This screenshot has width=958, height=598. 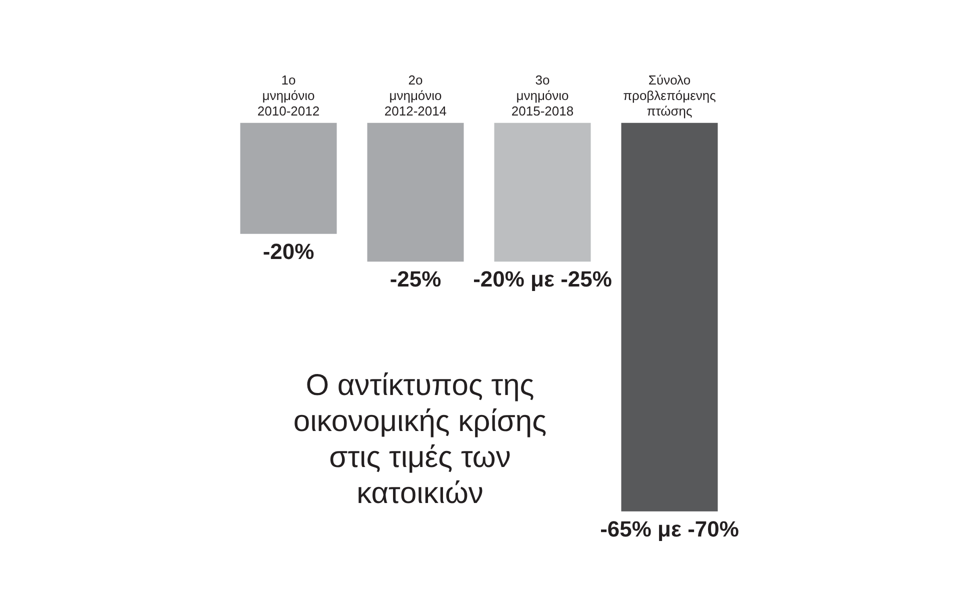 What do you see at coordinates (288, 95) in the screenshot?
I see `x-tick-label: 1ο μνημόνιο 2010-2012` at bounding box center [288, 95].